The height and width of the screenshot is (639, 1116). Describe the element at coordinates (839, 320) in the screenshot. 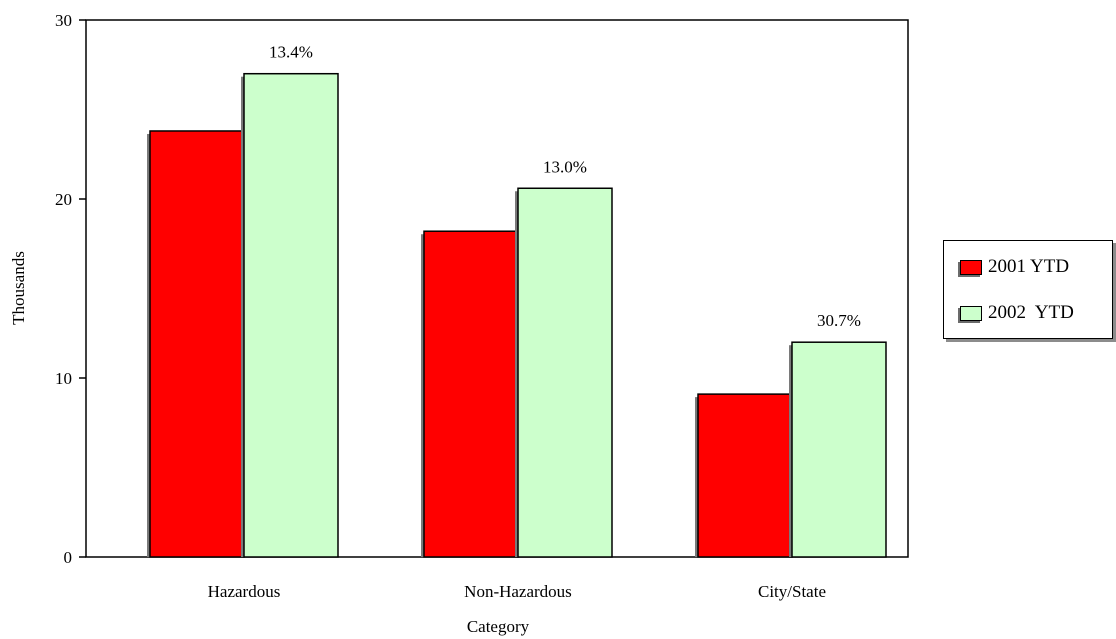

I see `bar-annotation: 30.7%` at that location.